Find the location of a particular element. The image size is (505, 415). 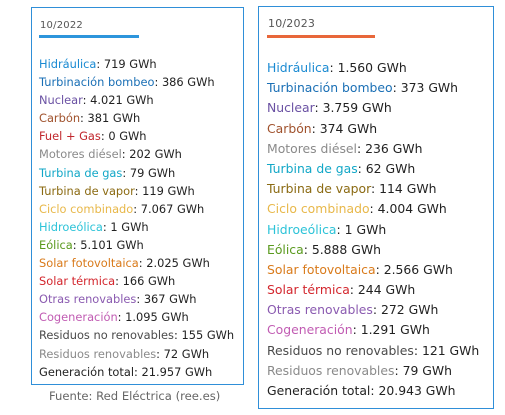

source-label: Fuel + Gas is located at coordinates (70, 136).